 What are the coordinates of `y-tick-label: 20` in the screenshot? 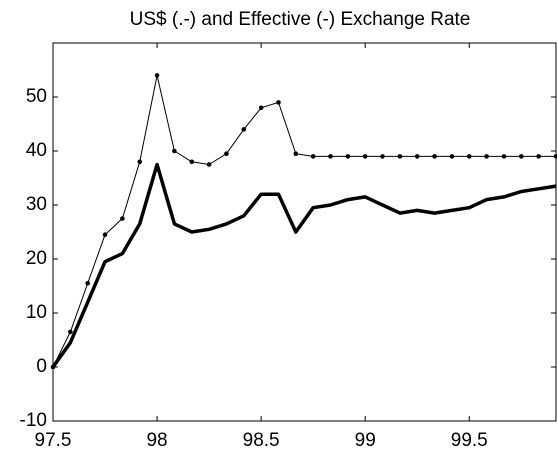 It's located at (36, 258).